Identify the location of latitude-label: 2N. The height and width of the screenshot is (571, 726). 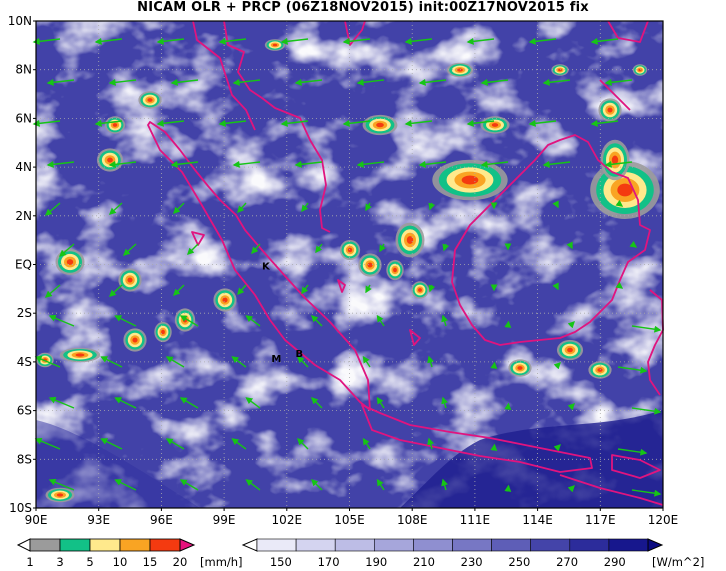
(23, 216).